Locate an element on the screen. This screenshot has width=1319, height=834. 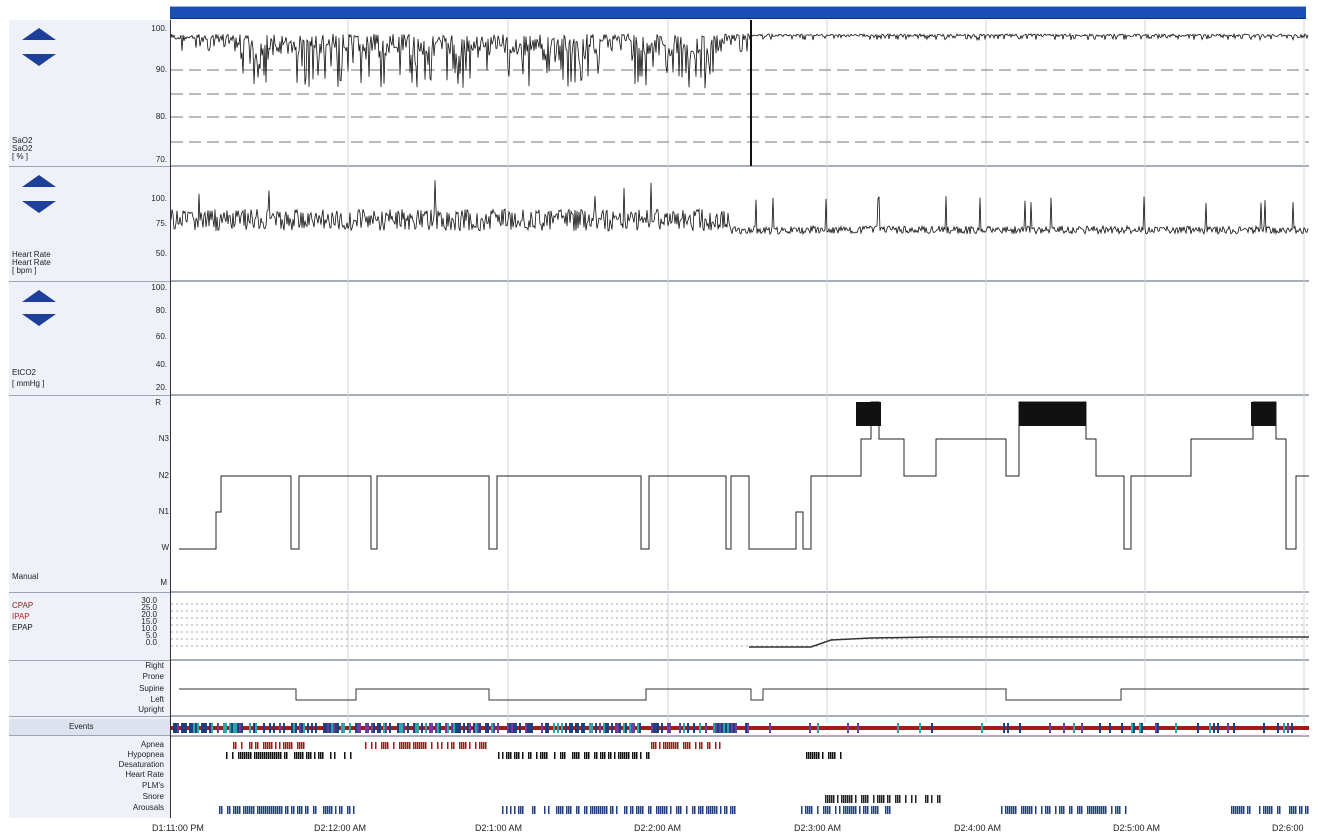
etco2-tick-40: 40. is located at coordinates (161, 364).